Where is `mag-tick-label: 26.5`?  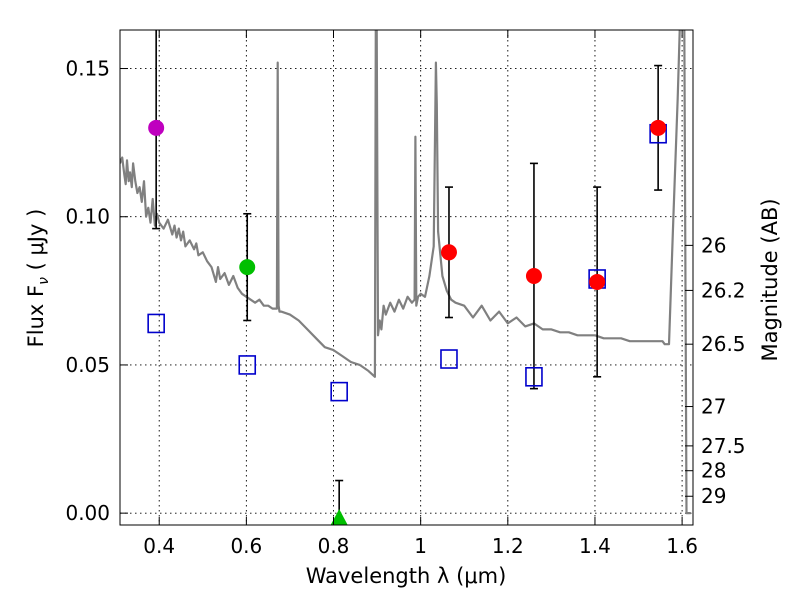 mag-tick-label: 26.5 is located at coordinates (723, 344).